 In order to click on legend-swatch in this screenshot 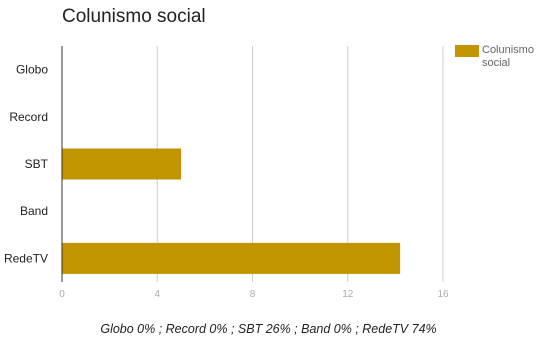, I will do `click(467, 51)`.